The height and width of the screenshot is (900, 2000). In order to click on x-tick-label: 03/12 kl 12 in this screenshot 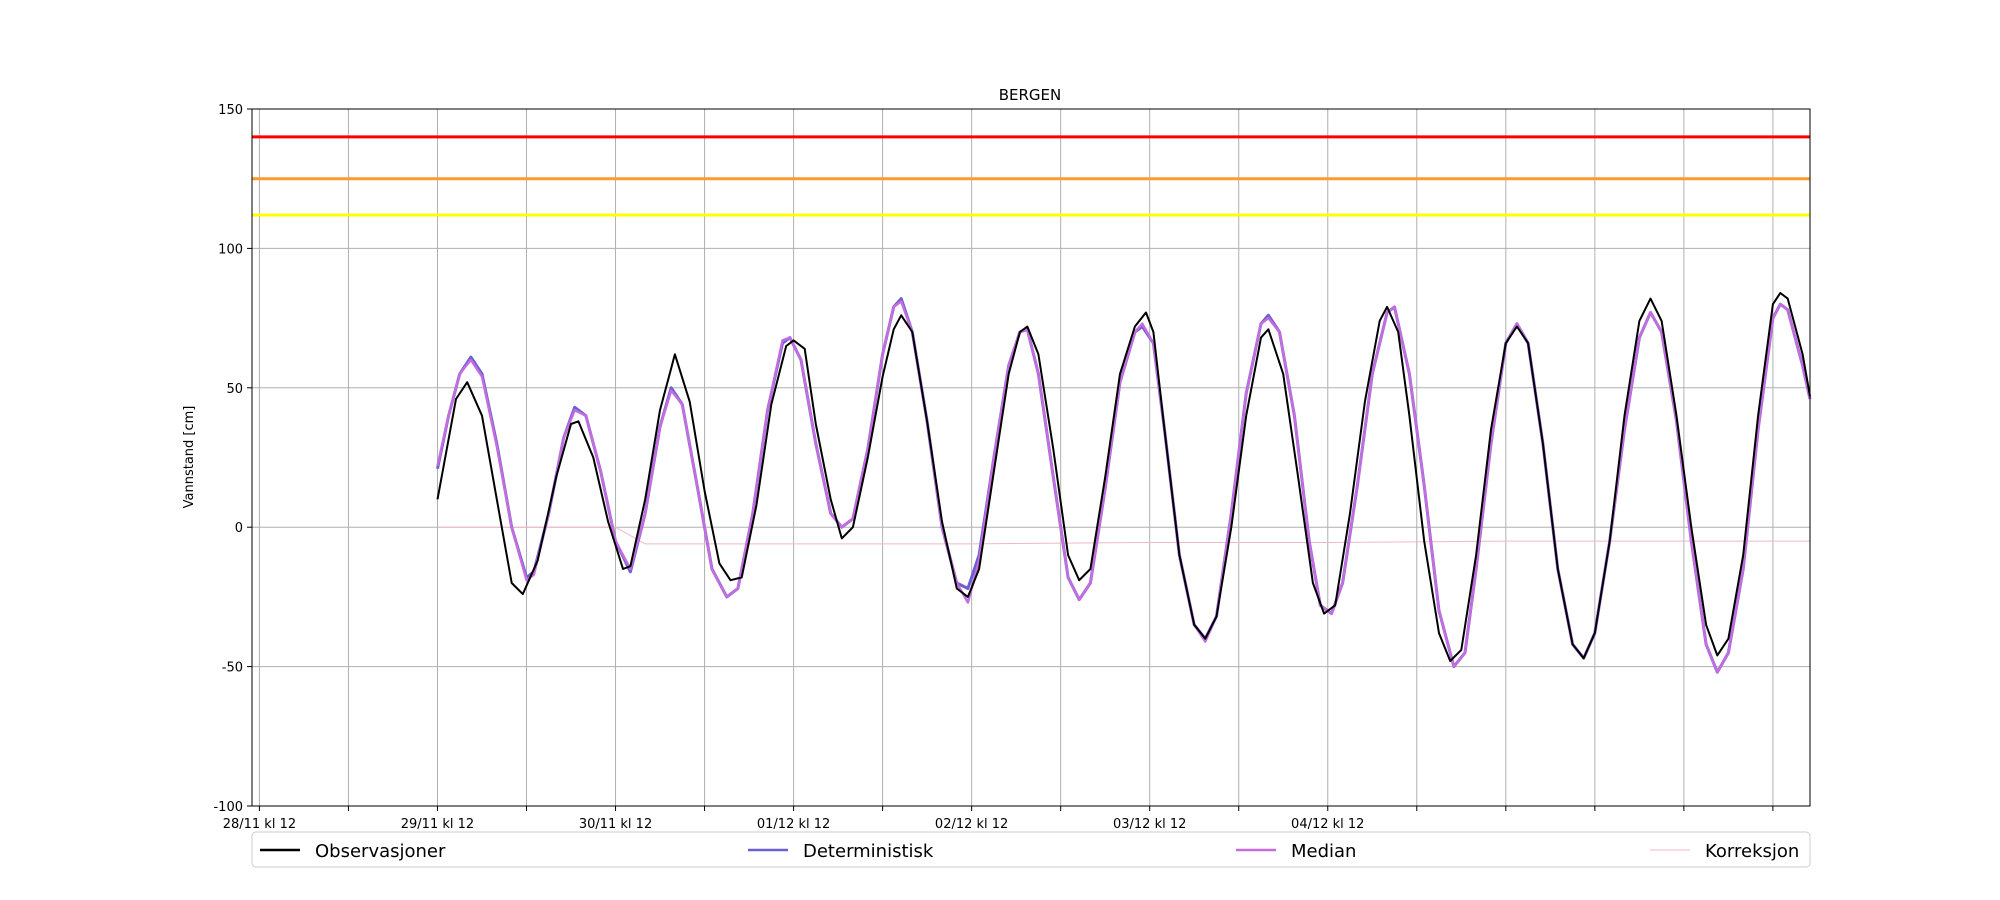, I will do `click(1149, 824)`.